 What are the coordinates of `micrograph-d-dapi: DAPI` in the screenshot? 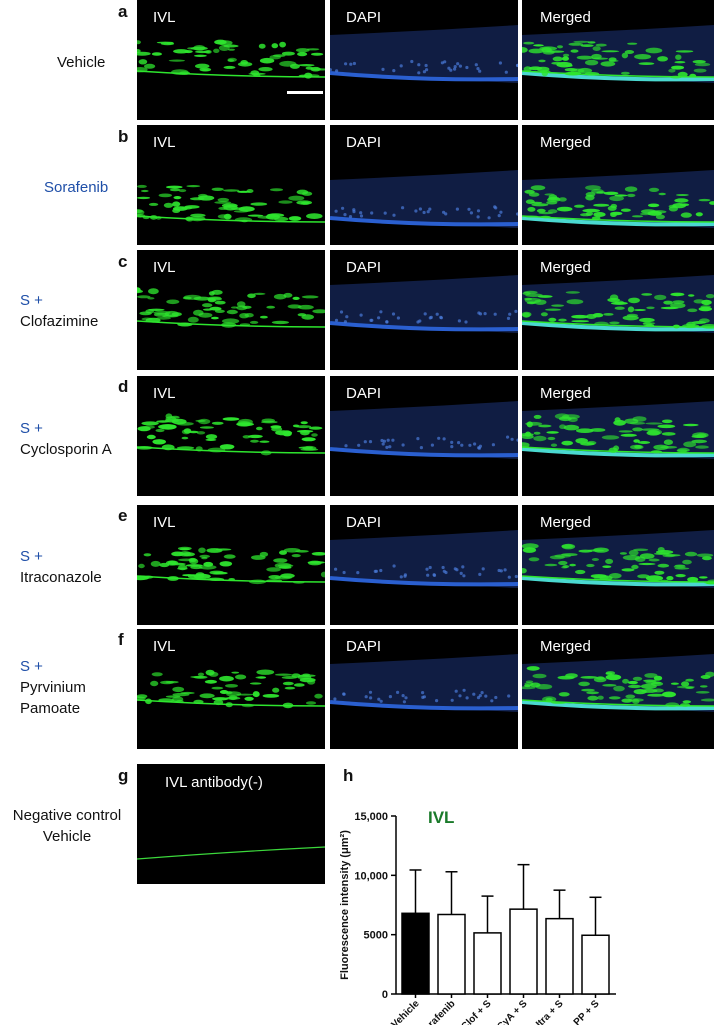 It's located at (424, 436).